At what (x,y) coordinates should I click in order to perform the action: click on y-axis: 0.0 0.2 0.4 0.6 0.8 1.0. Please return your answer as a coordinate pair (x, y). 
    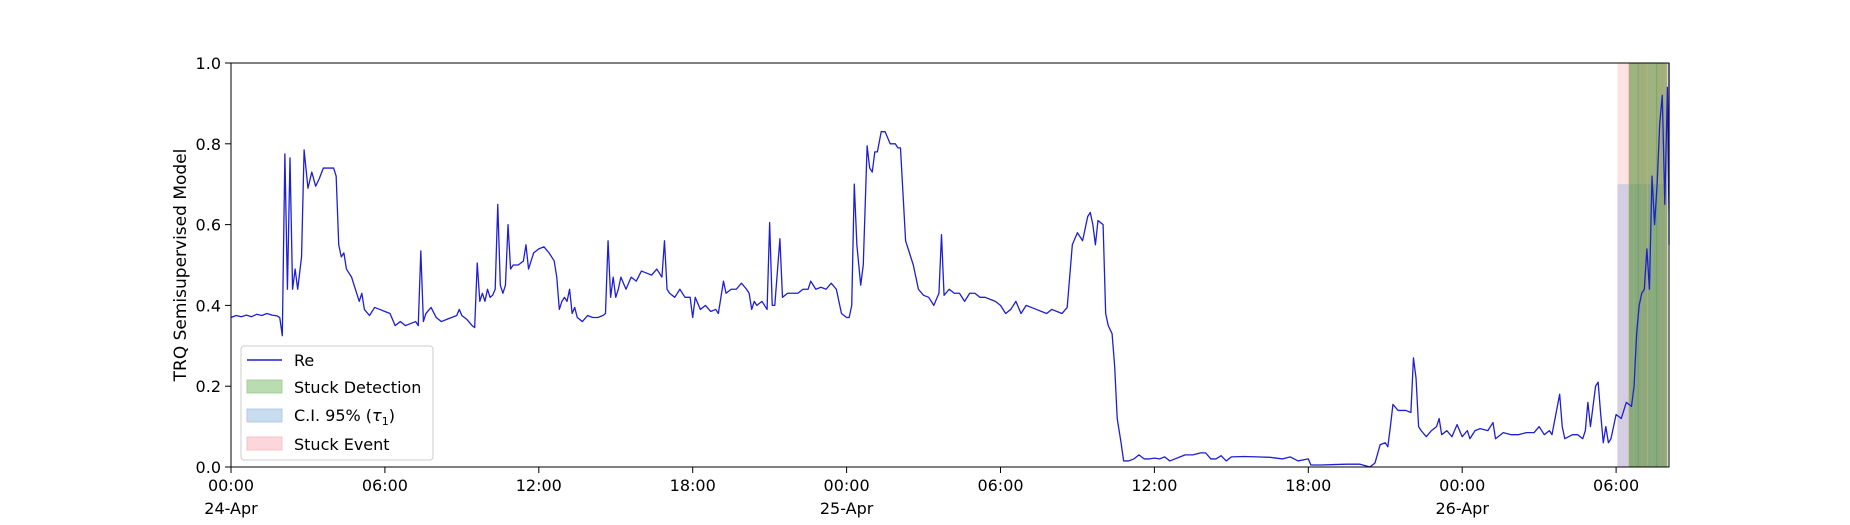
    Looking at the image, I should click on (213, 265).